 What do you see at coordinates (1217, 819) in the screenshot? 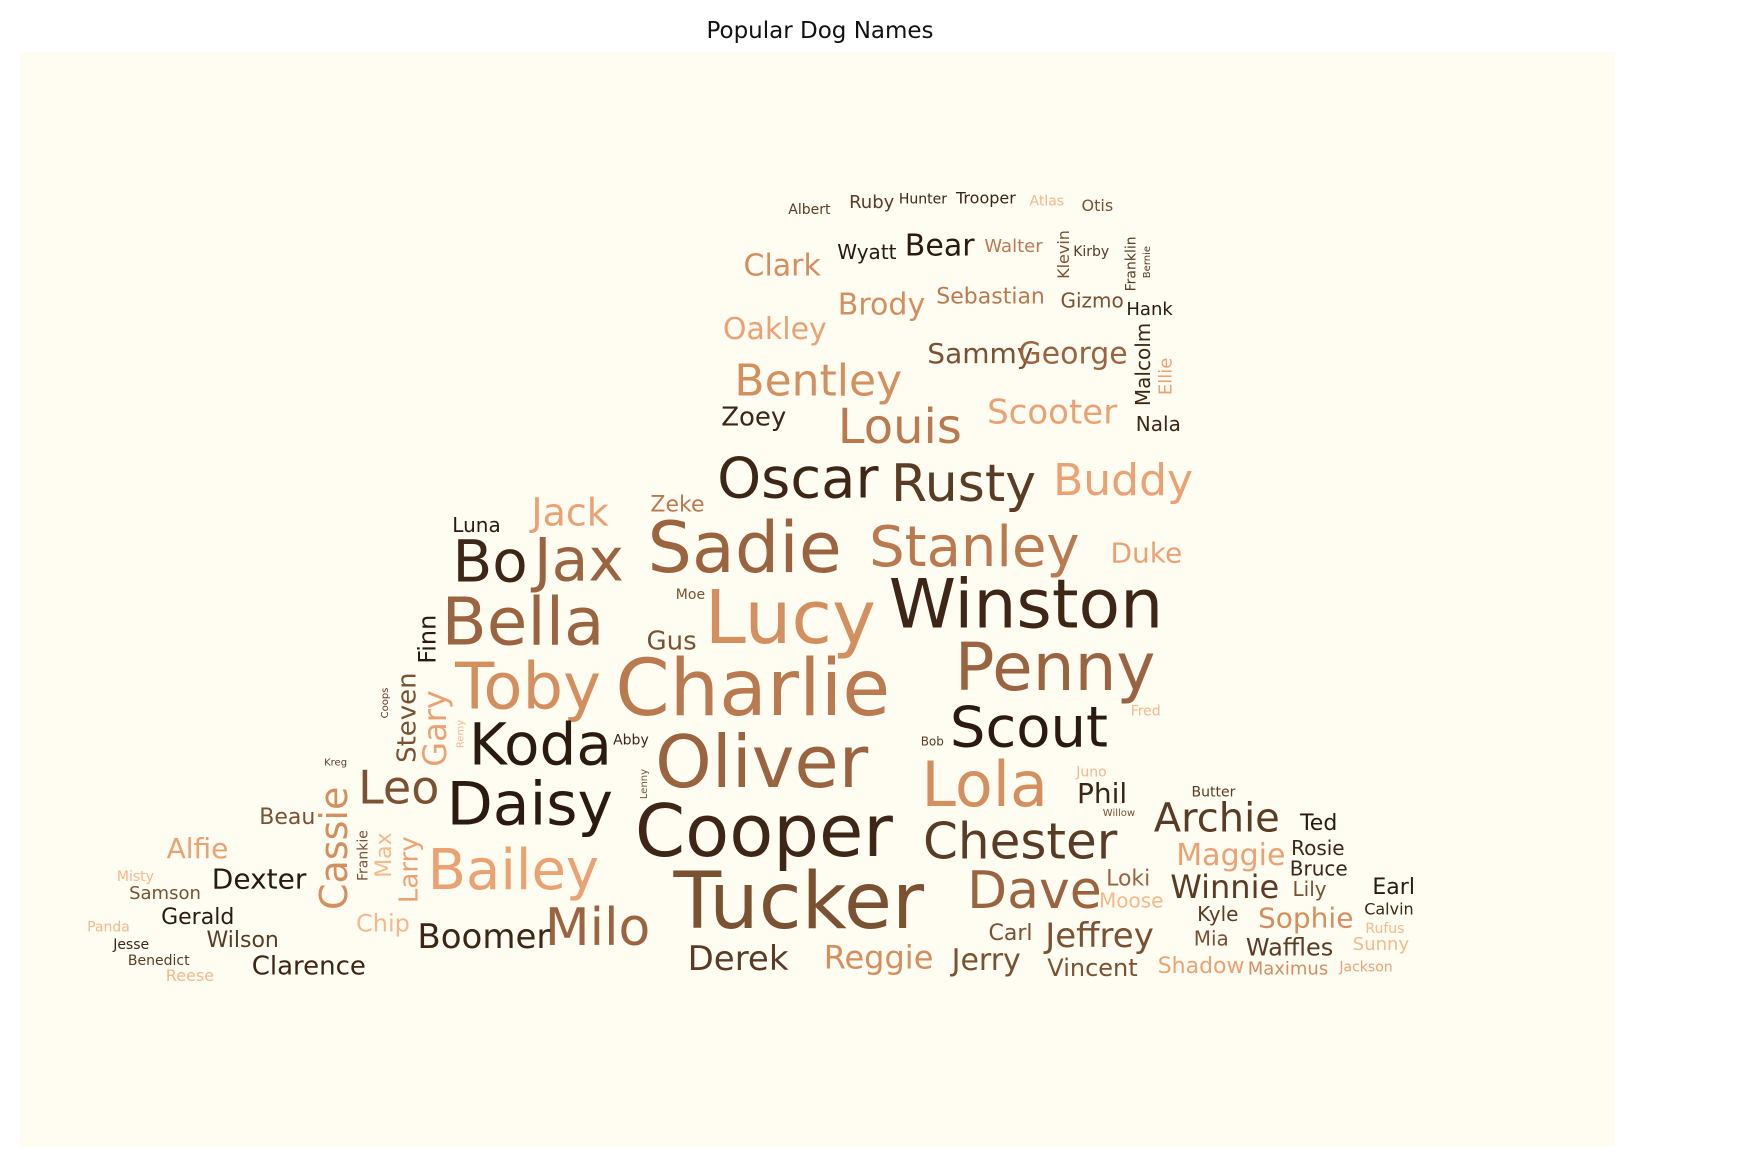
I see `word-archie: Archie` at bounding box center [1217, 819].